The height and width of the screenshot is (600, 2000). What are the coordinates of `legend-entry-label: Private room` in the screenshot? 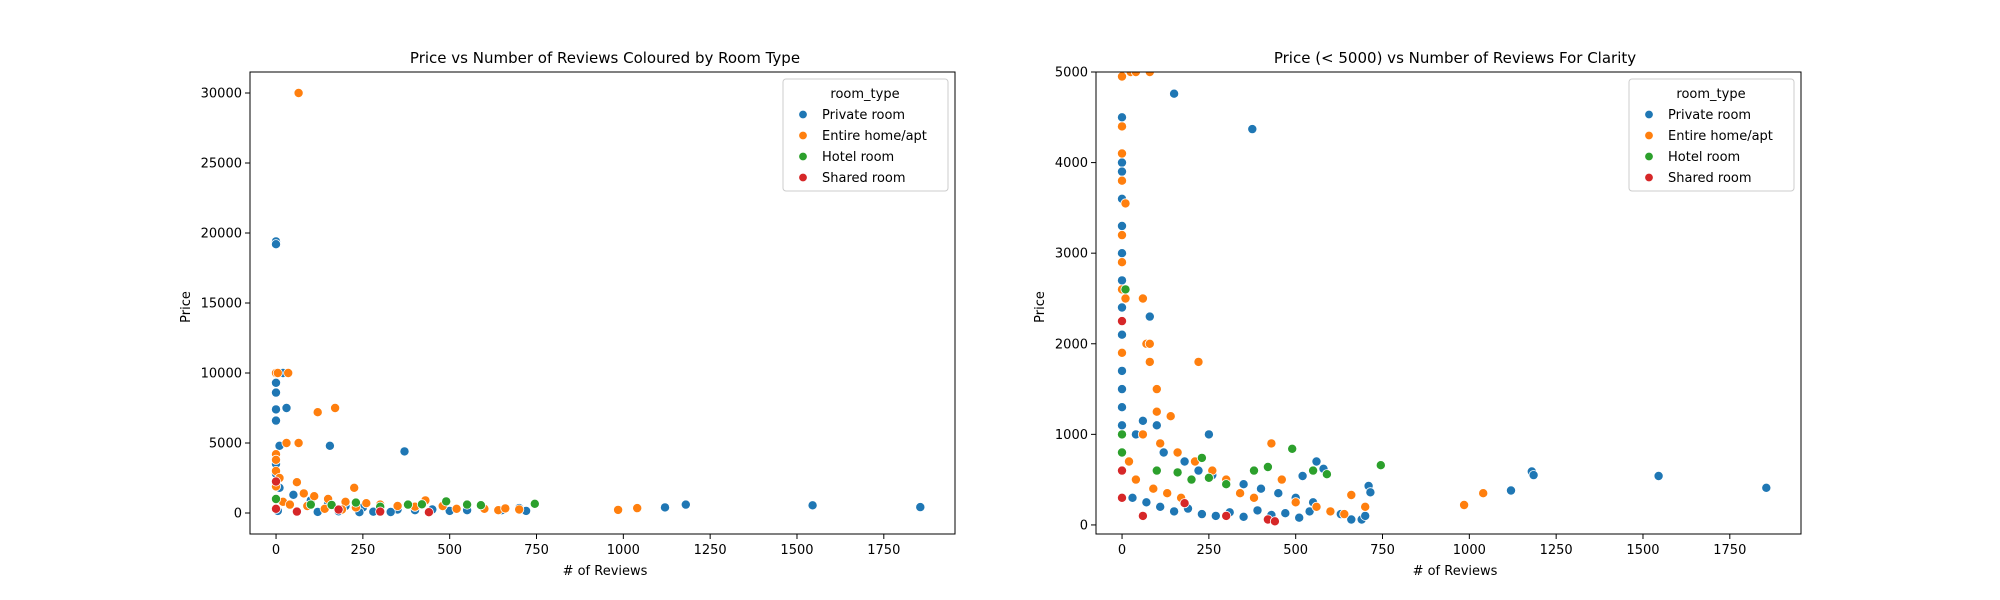 It's located at (863, 115).